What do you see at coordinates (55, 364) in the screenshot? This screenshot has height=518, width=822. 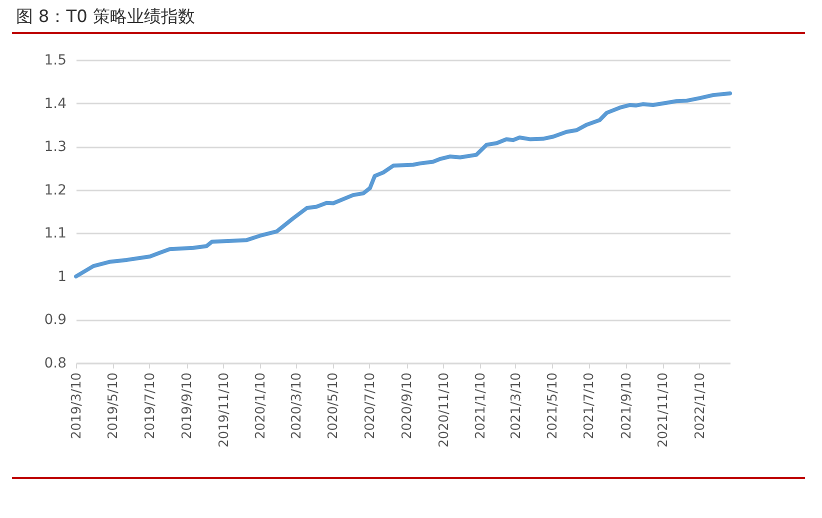 I see `y-tick-label: 0.8` at bounding box center [55, 364].